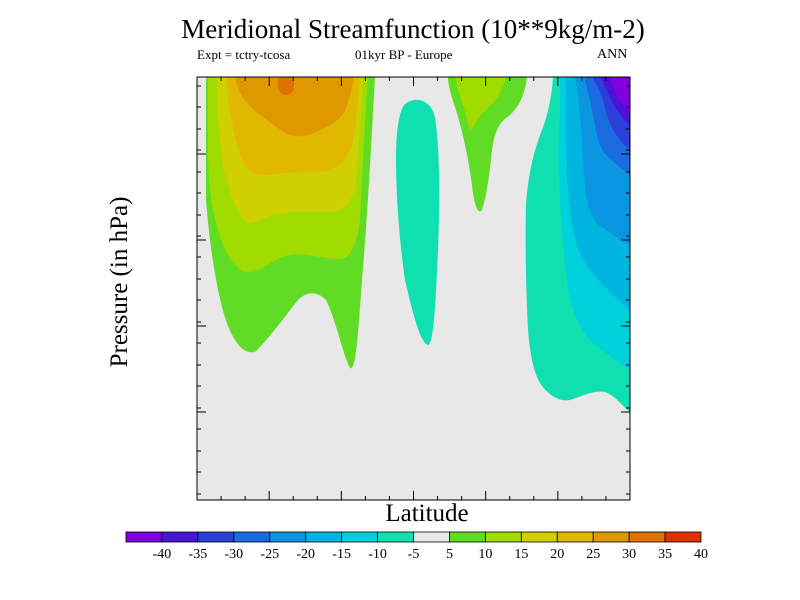  What do you see at coordinates (701, 554) in the screenshot?
I see `colorbar-label: 40` at bounding box center [701, 554].